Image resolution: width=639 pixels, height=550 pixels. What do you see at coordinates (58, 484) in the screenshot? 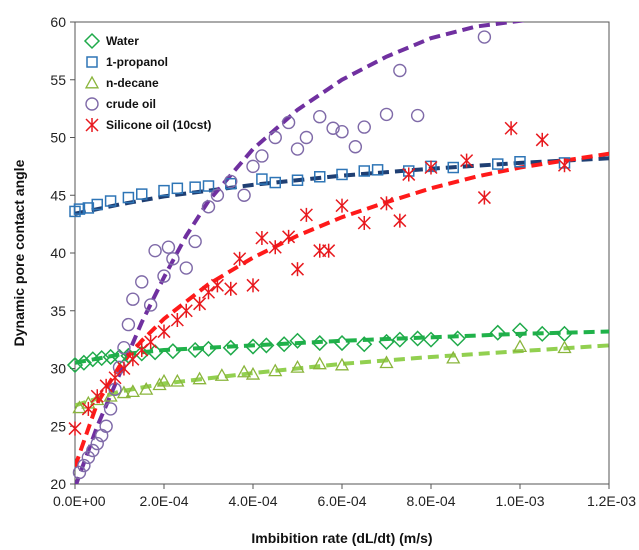
I see `y-tick-label: 20` at bounding box center [58, 484].